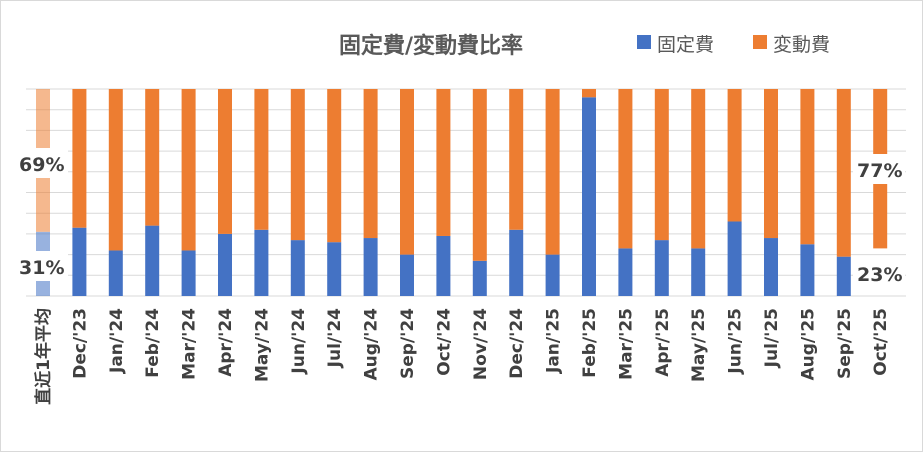 The image size is (923, 452). What do you see at coordinates (43, 356) in the screenshot?
I see `x-tick-label: 直近1年平均` at bounding box center [43, 356].